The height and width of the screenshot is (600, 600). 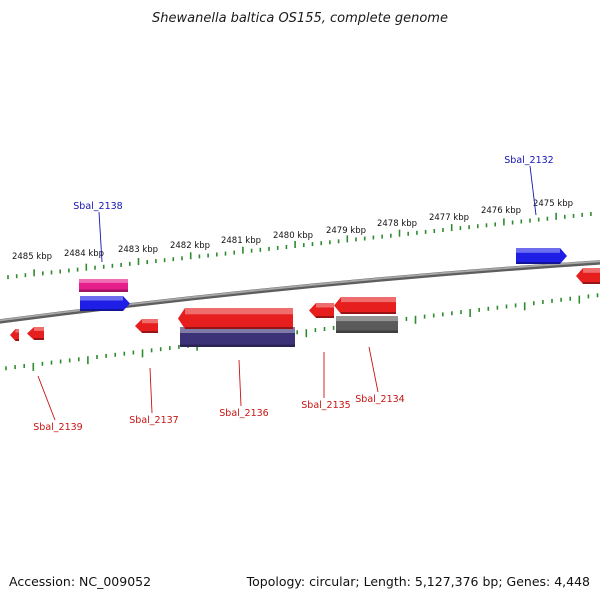 I want to click on gene-label: Sbal_2132, so click(x=528, y=160).